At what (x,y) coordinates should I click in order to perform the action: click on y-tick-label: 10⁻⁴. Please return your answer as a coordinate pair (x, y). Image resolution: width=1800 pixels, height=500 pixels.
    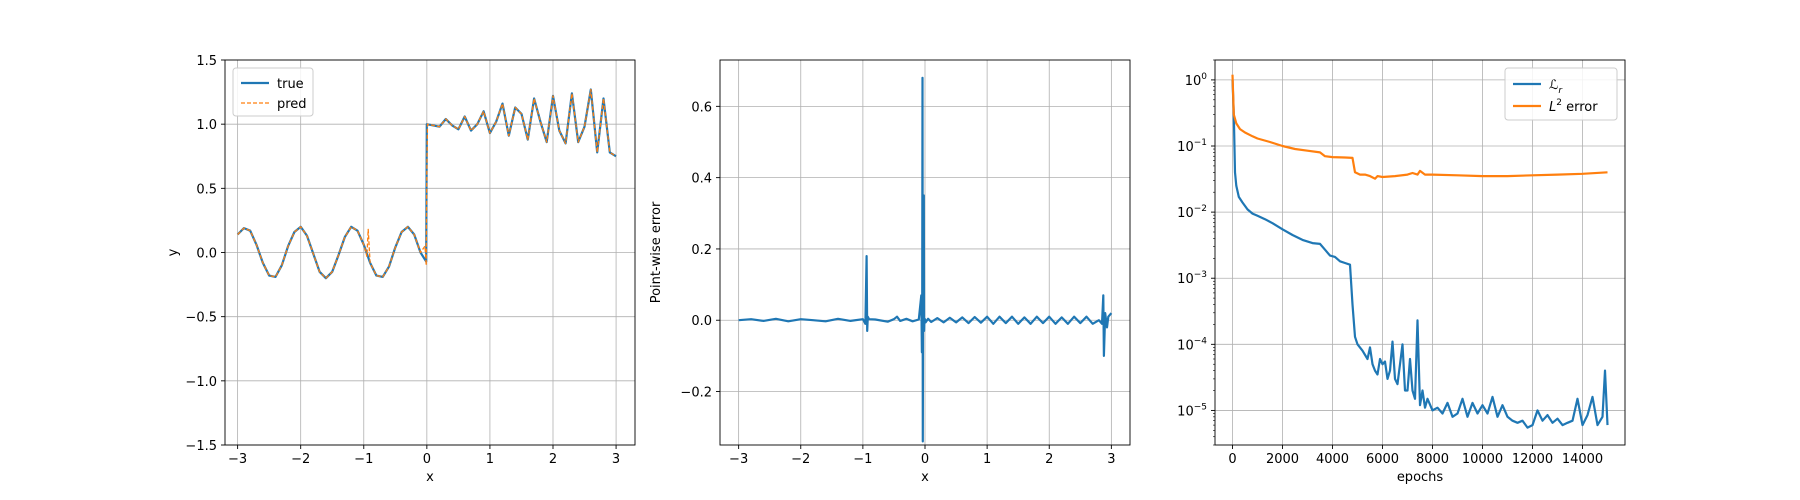
    Looking at the image, I should click on (1192, 344).